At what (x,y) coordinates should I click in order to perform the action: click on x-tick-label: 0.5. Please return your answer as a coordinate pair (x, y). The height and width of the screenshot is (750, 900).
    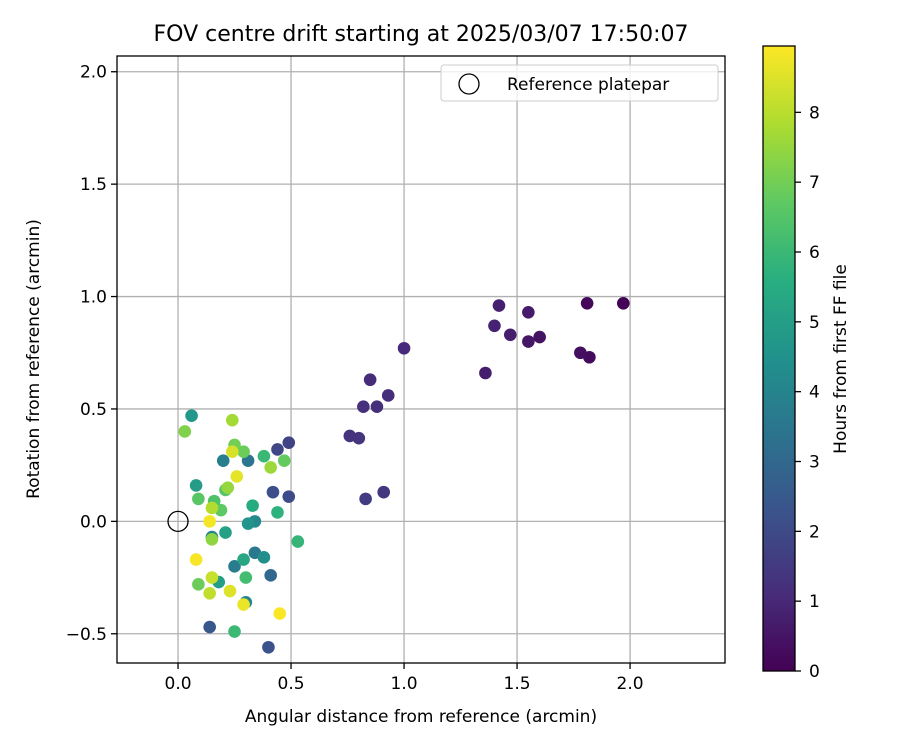
    Looking at the image, I should click on (291, 684).